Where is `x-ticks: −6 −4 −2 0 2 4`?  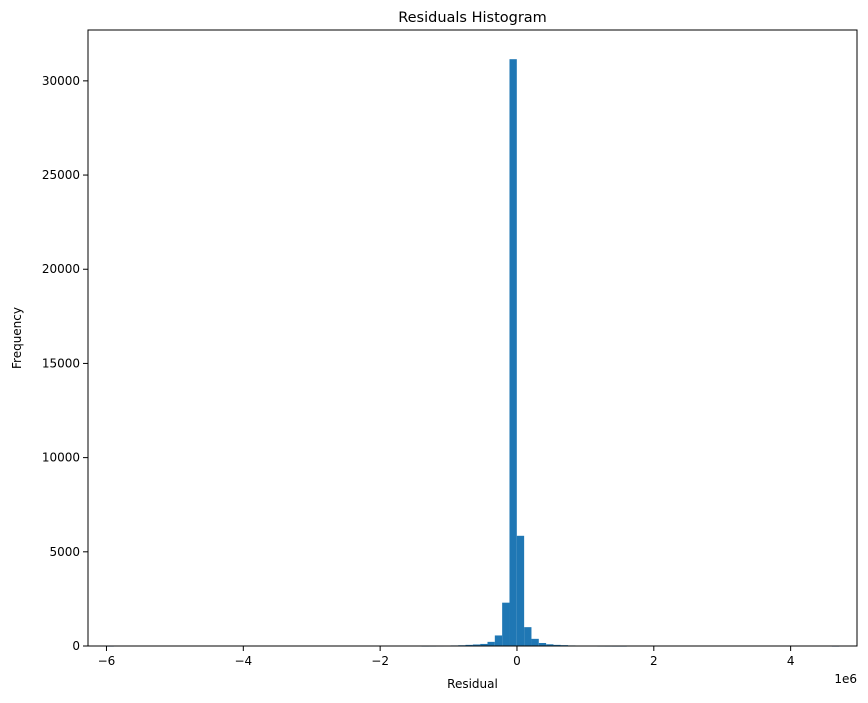
x-ticks: −6 −4 −2 0 2 4 is located at coordinates (446, 657).